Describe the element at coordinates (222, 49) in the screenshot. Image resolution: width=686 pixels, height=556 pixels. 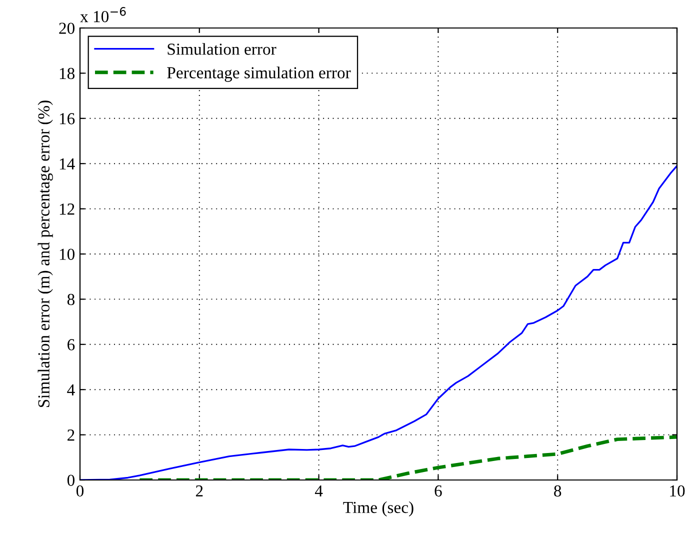
I see `legend-label: Simulation error` at that location.